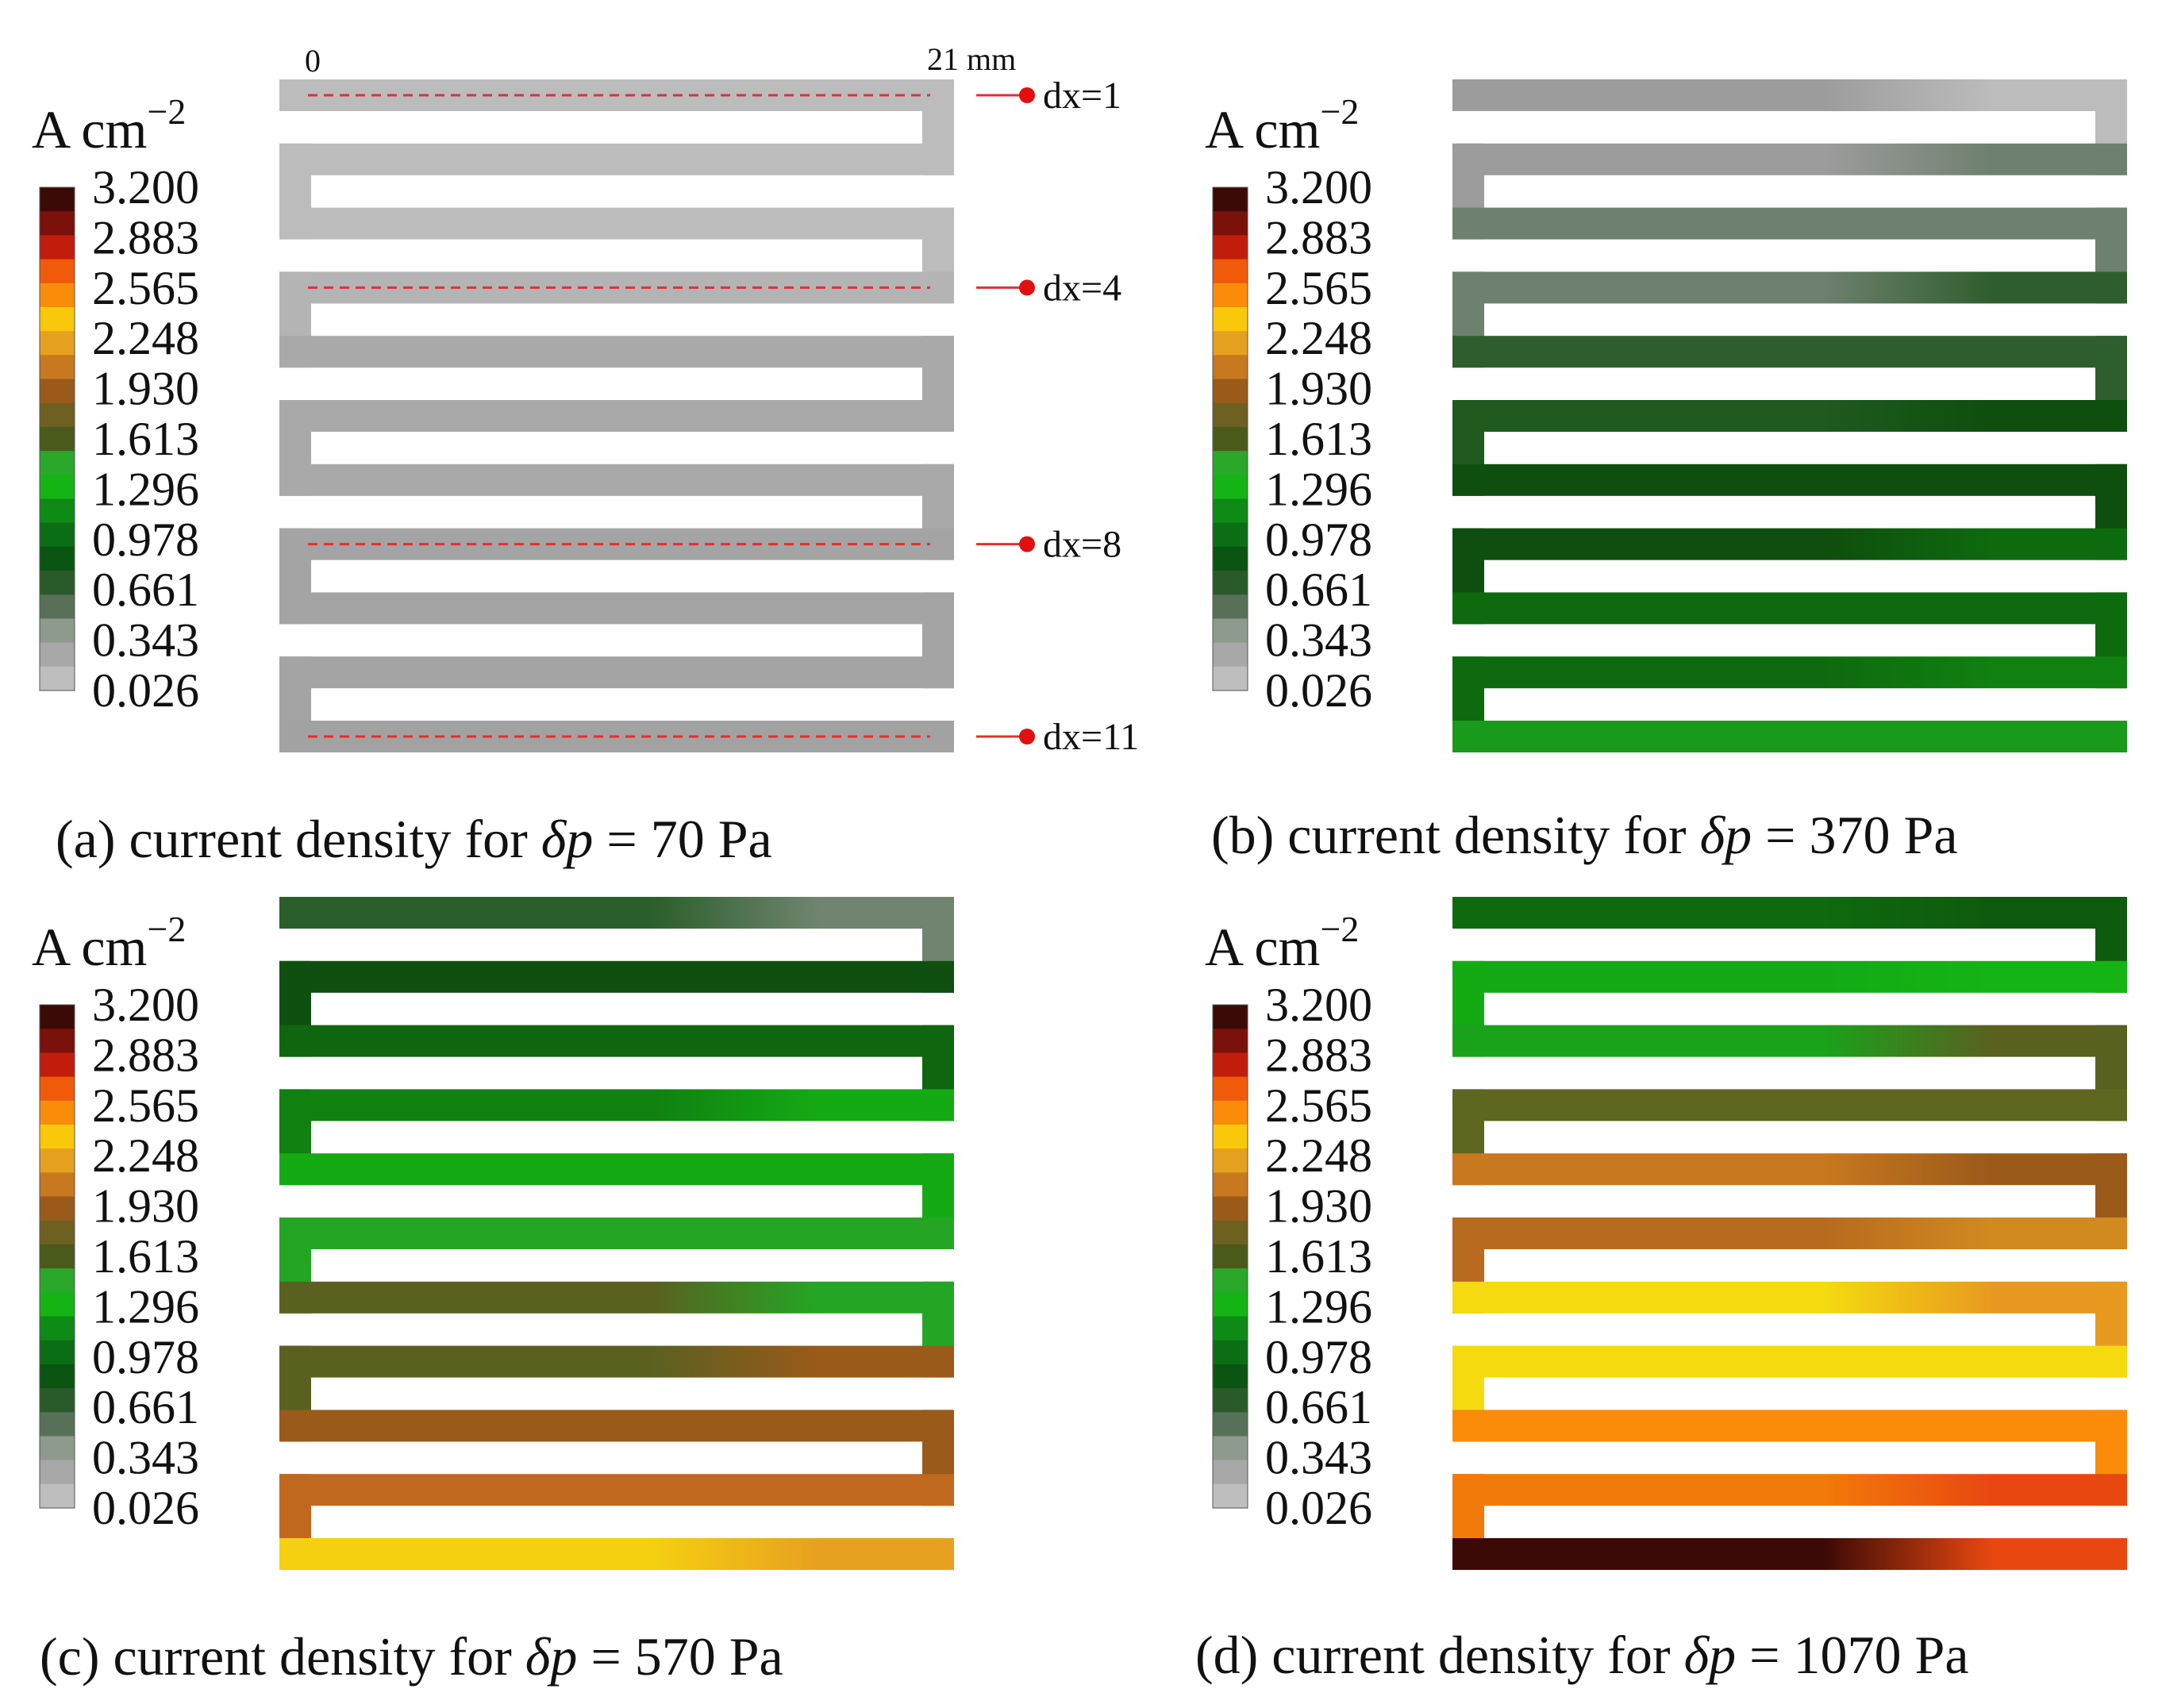 This screenshot has height=1708, width=2162. I want to click on panel-caption: (b) current density for δp = 370 Pa, so click(1584, 835).